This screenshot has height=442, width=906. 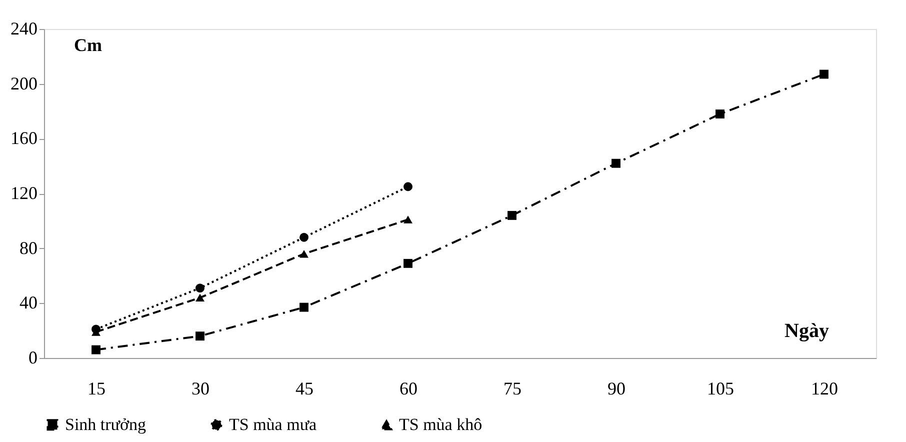 What do you see at coordinates (409, 388) in the screenshot?
I see `x-tick-label: 60` at bounding box center [409, 388].